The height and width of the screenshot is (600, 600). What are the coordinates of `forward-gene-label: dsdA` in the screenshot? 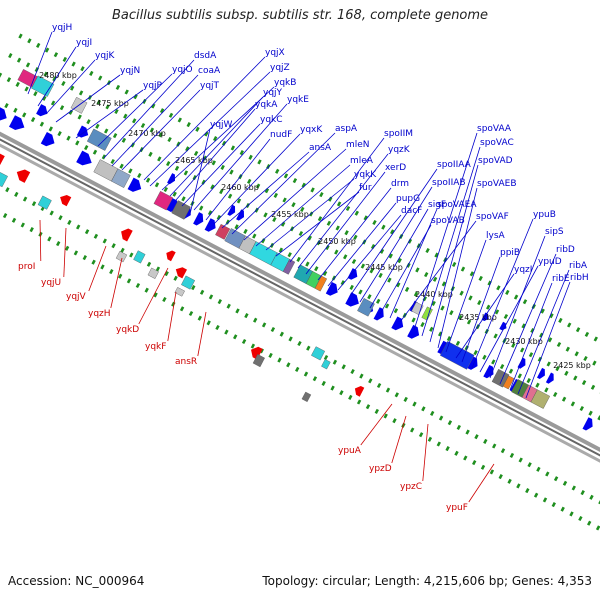 It's located at (205, 56).